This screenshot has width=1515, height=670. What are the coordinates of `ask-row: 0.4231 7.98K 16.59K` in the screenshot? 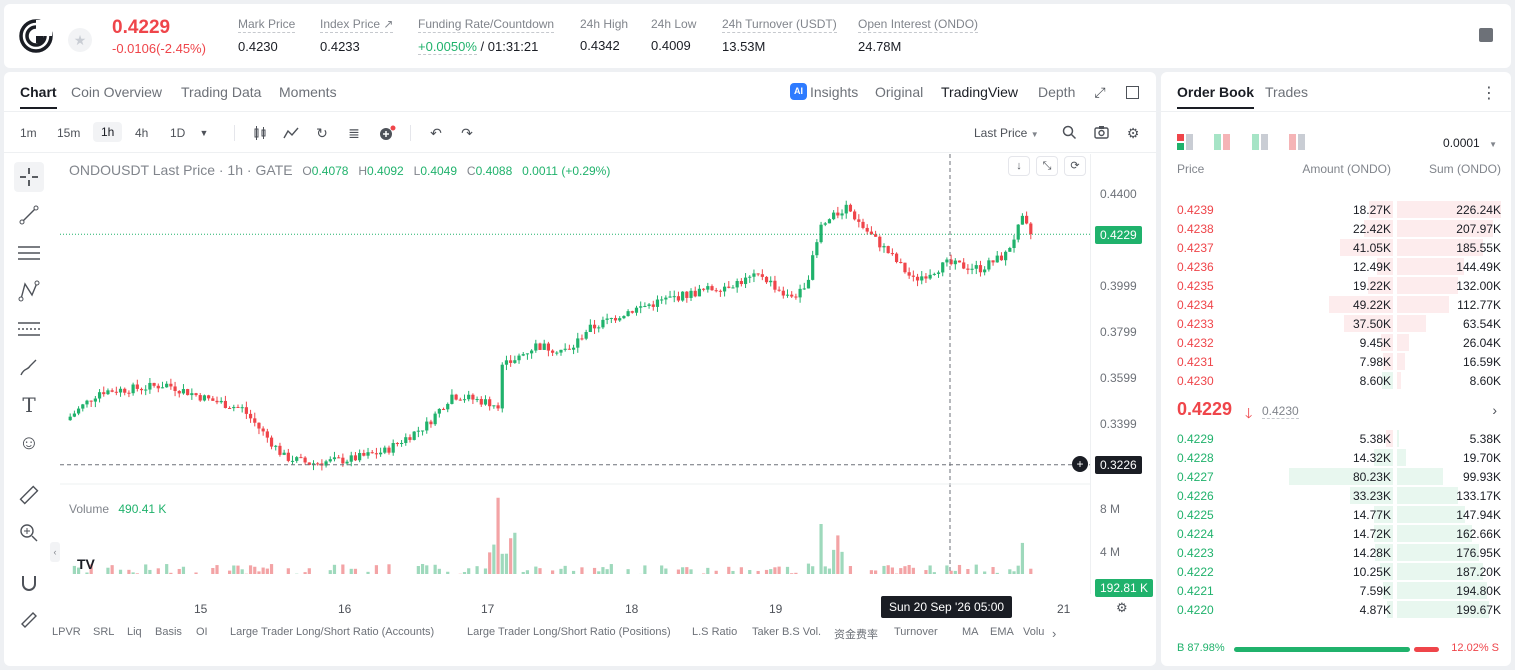 It's located at (1336, 361).